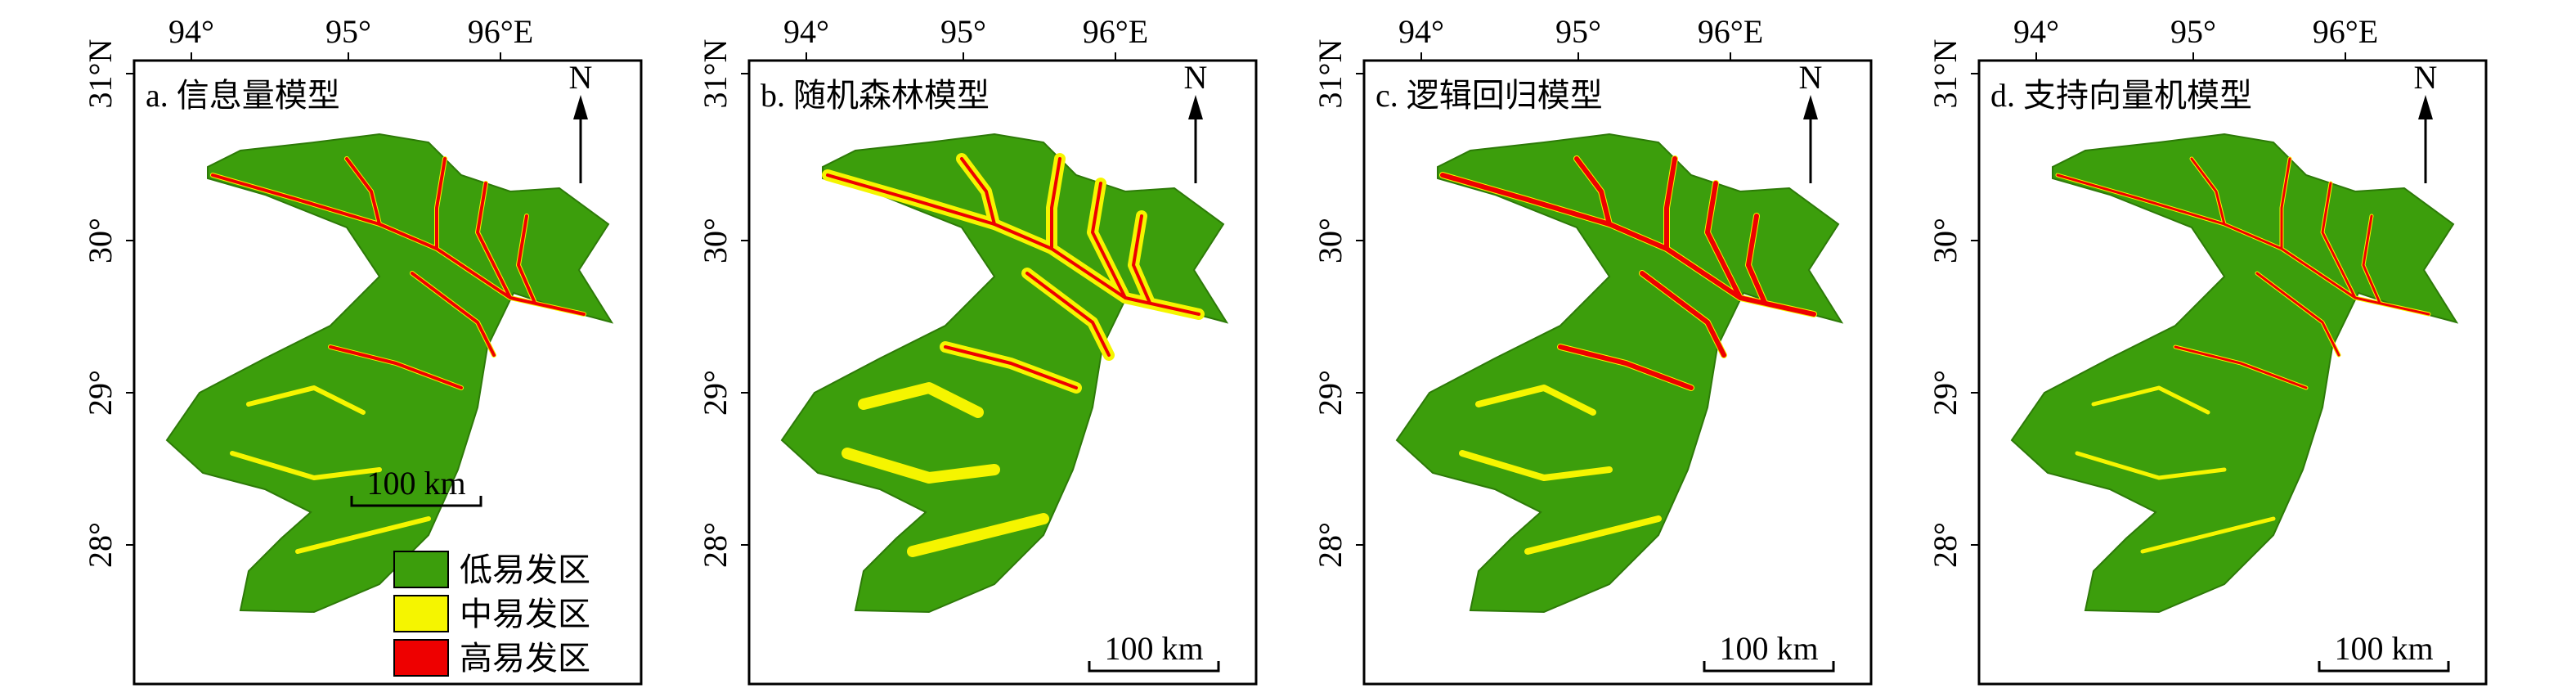 This screenshot has width=2576, height=693. What do you see at coordinates (525, 570) in the screenshot?
I see `legend-label: 低易发区` at bounding box center [525, 570].